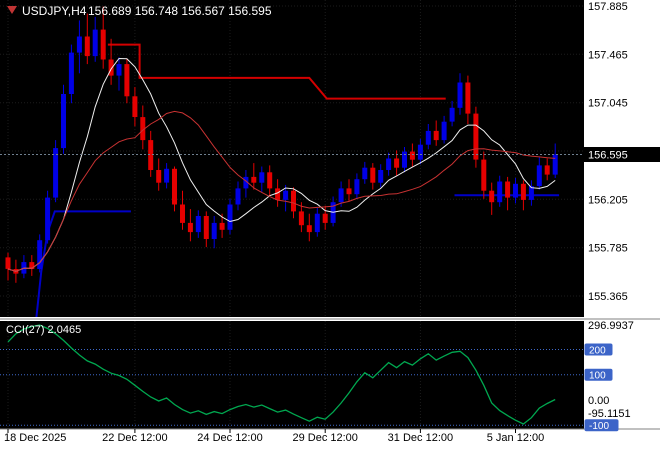  Describe the element at coordinates (608, 297) in the screenshot. I see `price-axis-label: 155.365` at that location.